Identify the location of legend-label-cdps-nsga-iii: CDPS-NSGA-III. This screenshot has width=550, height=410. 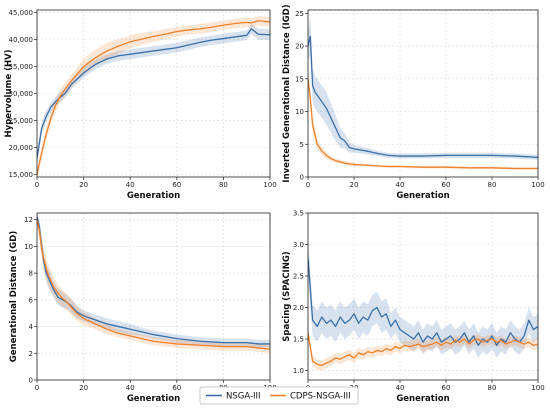
(320, 397).